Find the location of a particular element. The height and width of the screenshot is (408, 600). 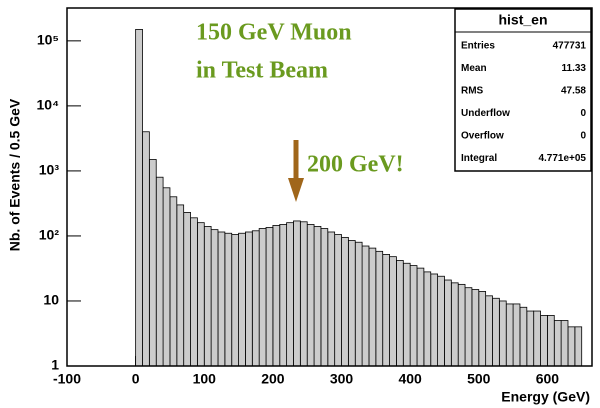

y-tick-label: 10³ is located at coordinates (49, 170).